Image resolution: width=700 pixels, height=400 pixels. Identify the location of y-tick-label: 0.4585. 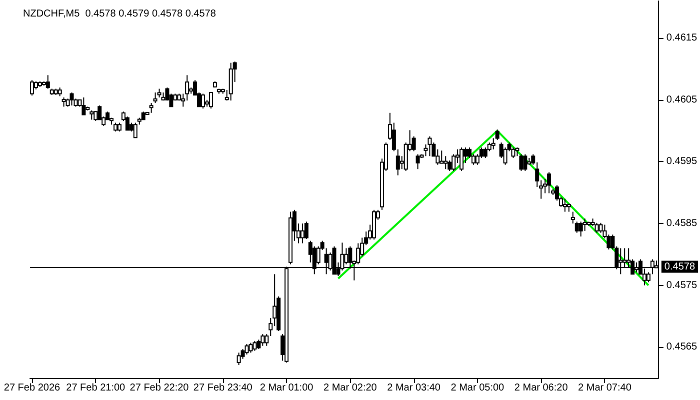
(682, 223).